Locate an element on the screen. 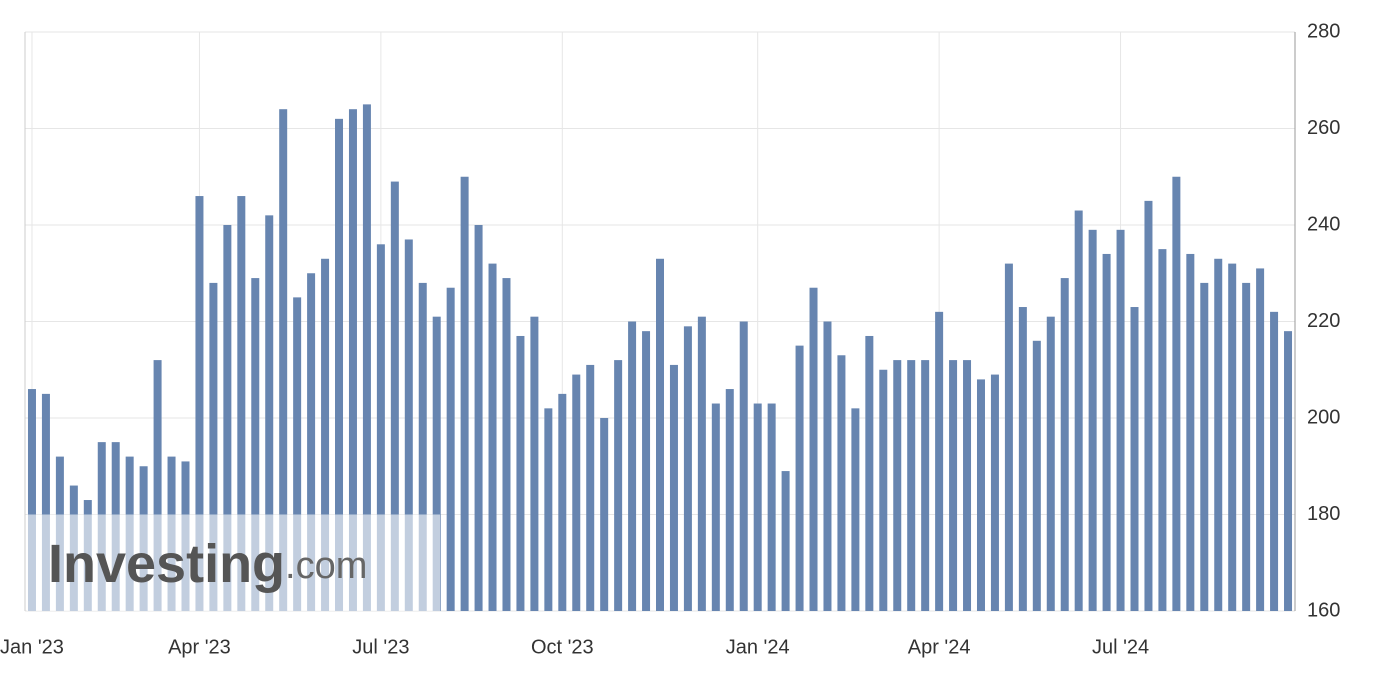 The width and height of the screenshot is (1375, 676). watermark-box is located at coordinates (233, 562).